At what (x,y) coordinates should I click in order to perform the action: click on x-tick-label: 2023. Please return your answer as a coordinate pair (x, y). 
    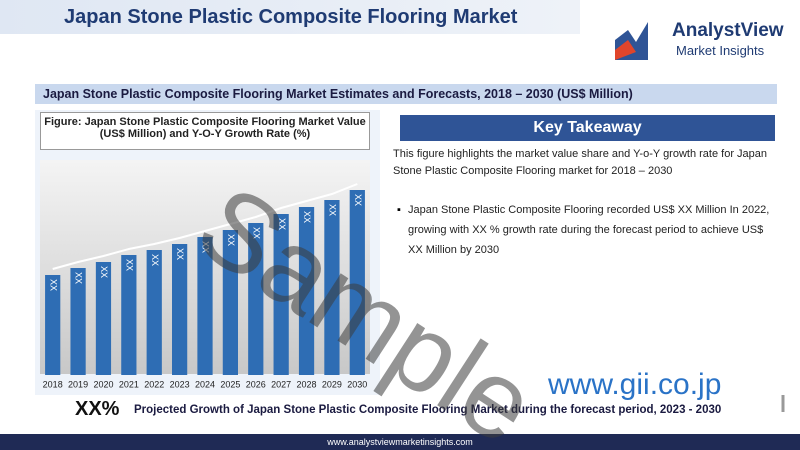
    Looking at the image, I should click on (180, 384).